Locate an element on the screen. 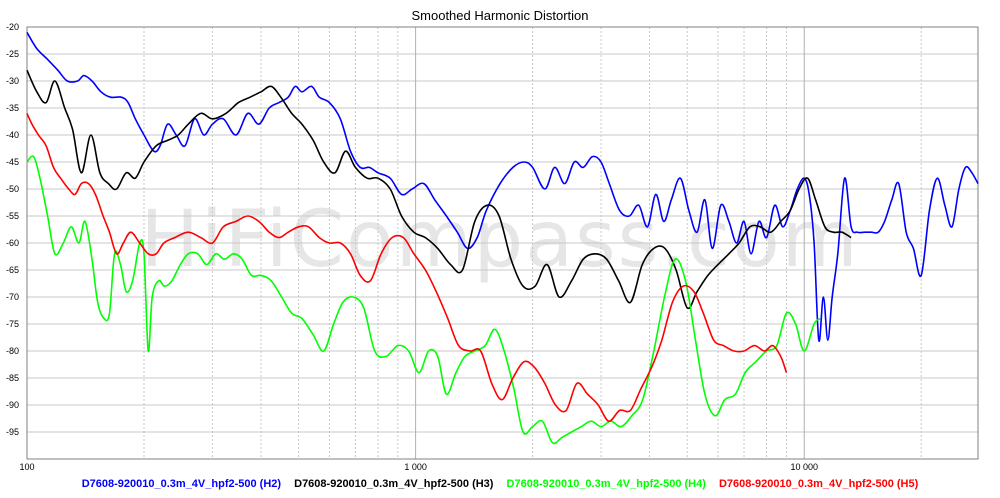  y-tick-label: -25 is located at coordinates (12, 54).